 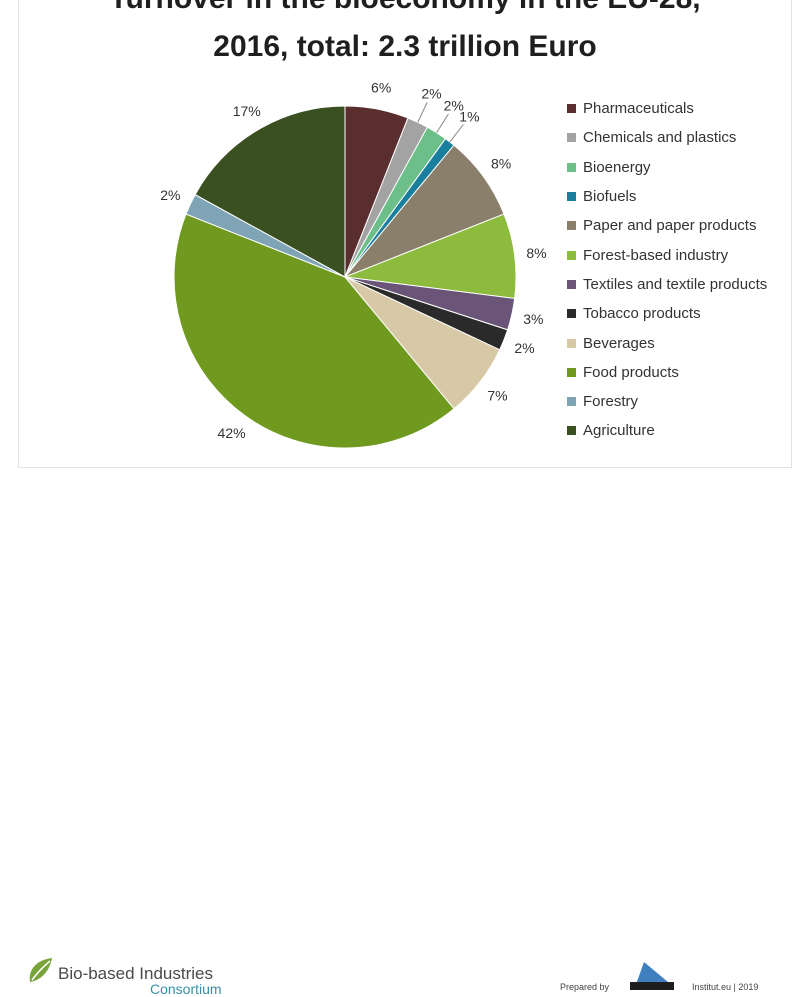 I want to click on legend-label: Forestry, so click(x=611, y=402).